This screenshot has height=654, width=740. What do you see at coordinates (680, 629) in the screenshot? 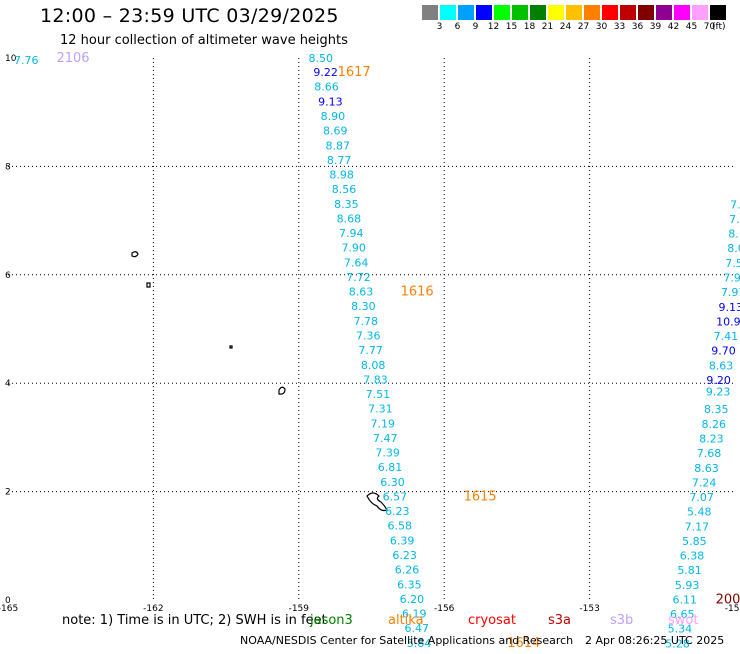
I see `wave-height-value: 5.34` at bounding box center [680, 629].